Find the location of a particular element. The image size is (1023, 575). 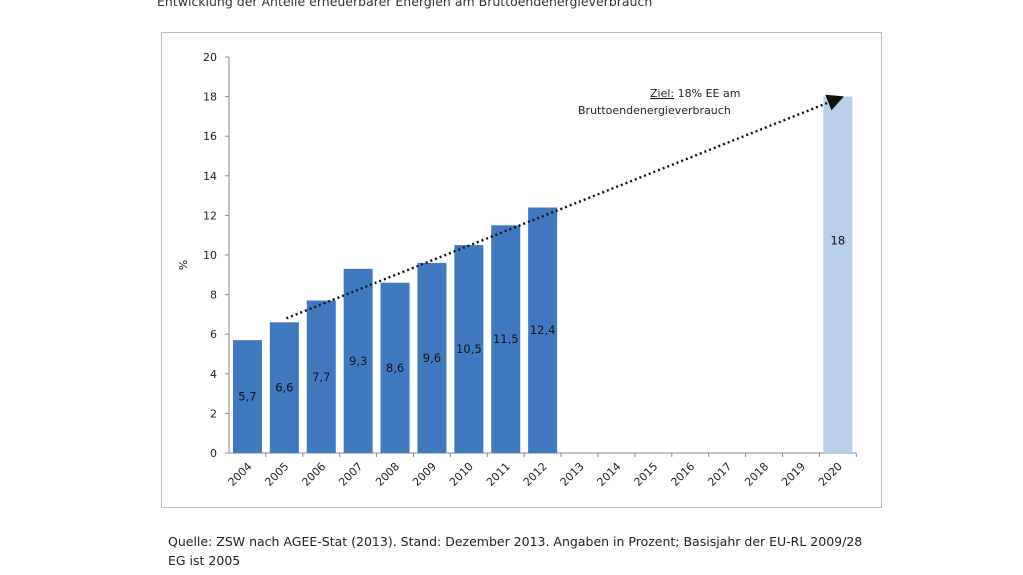

bar-2009 is located at coordinates (432, 357).